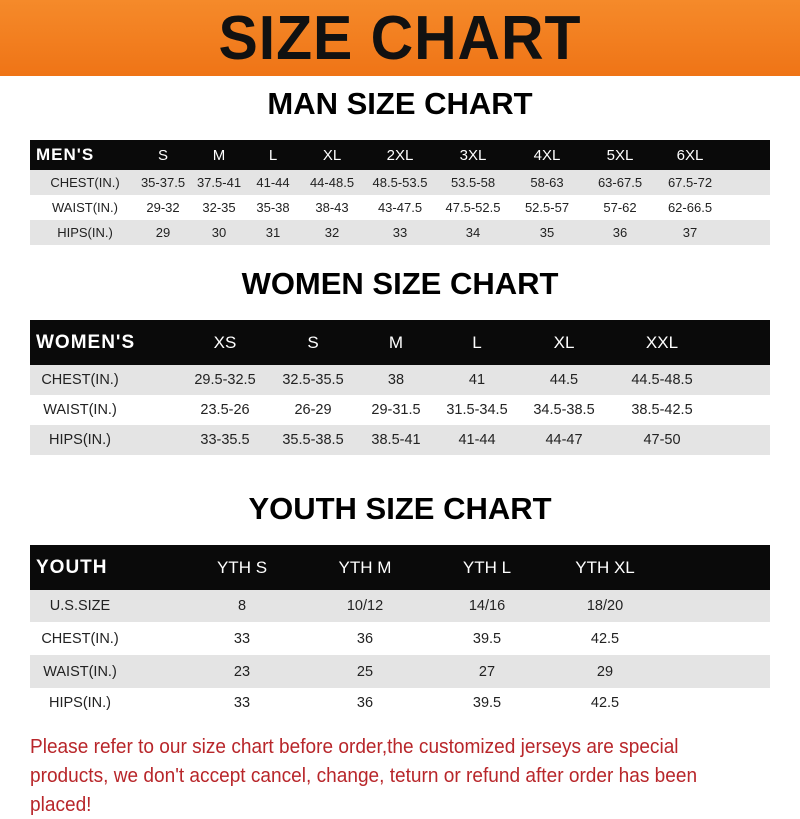 This screenshot has width=800, height=819. I want to click on youth-header-row: YOUTH YTH S YTH M YTH L YTH XL, so click(400, 567).